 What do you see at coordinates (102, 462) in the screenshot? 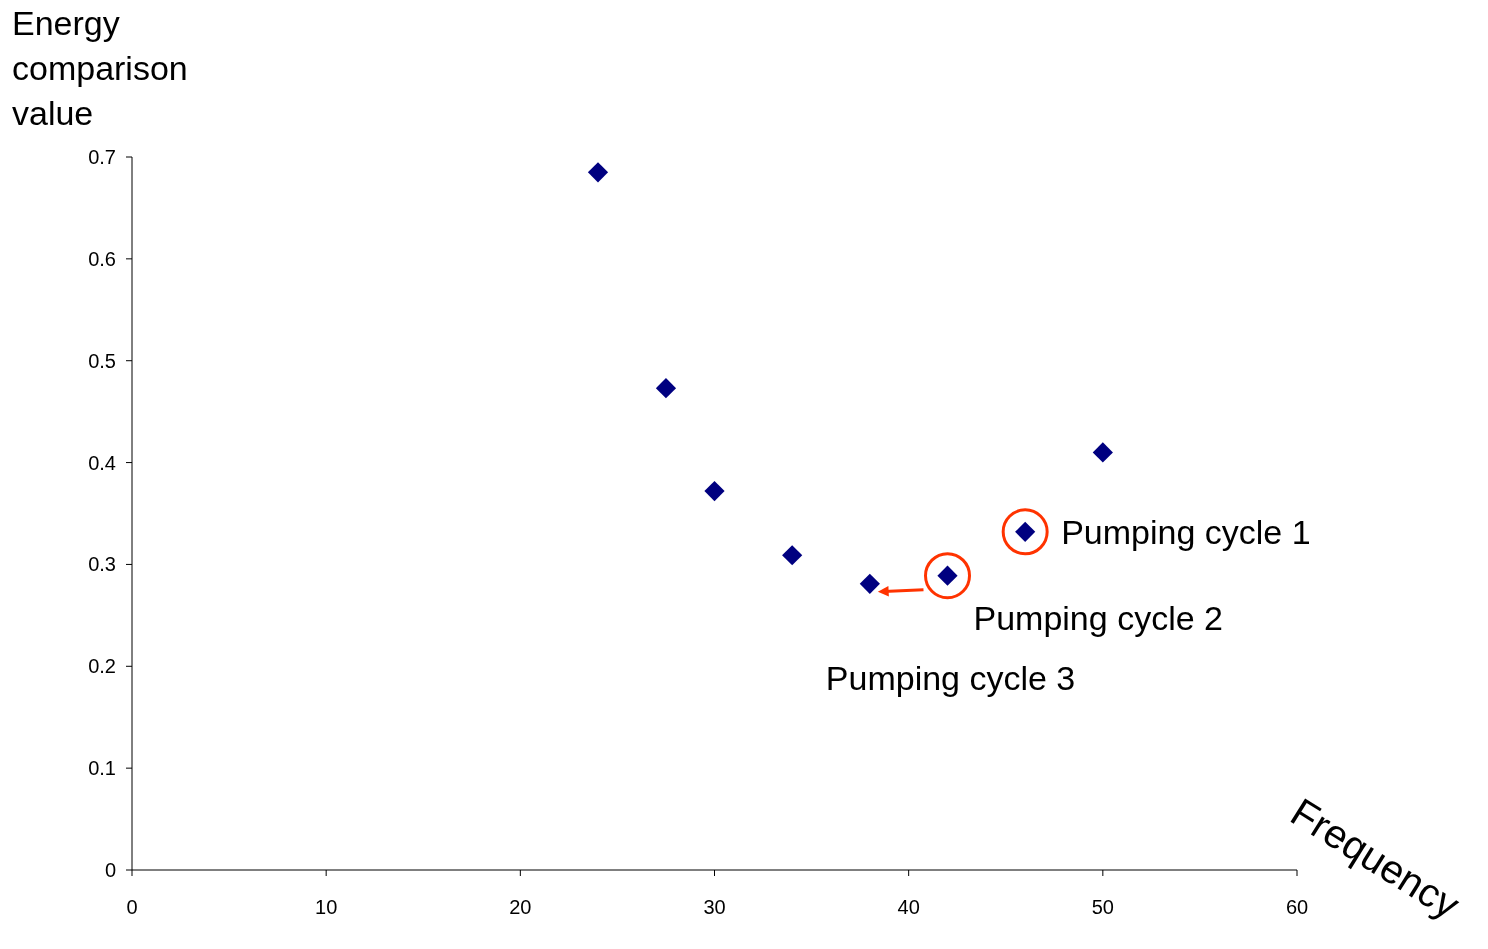
I see `y-tick-label: 0.4` at bounding box center [102, 462].